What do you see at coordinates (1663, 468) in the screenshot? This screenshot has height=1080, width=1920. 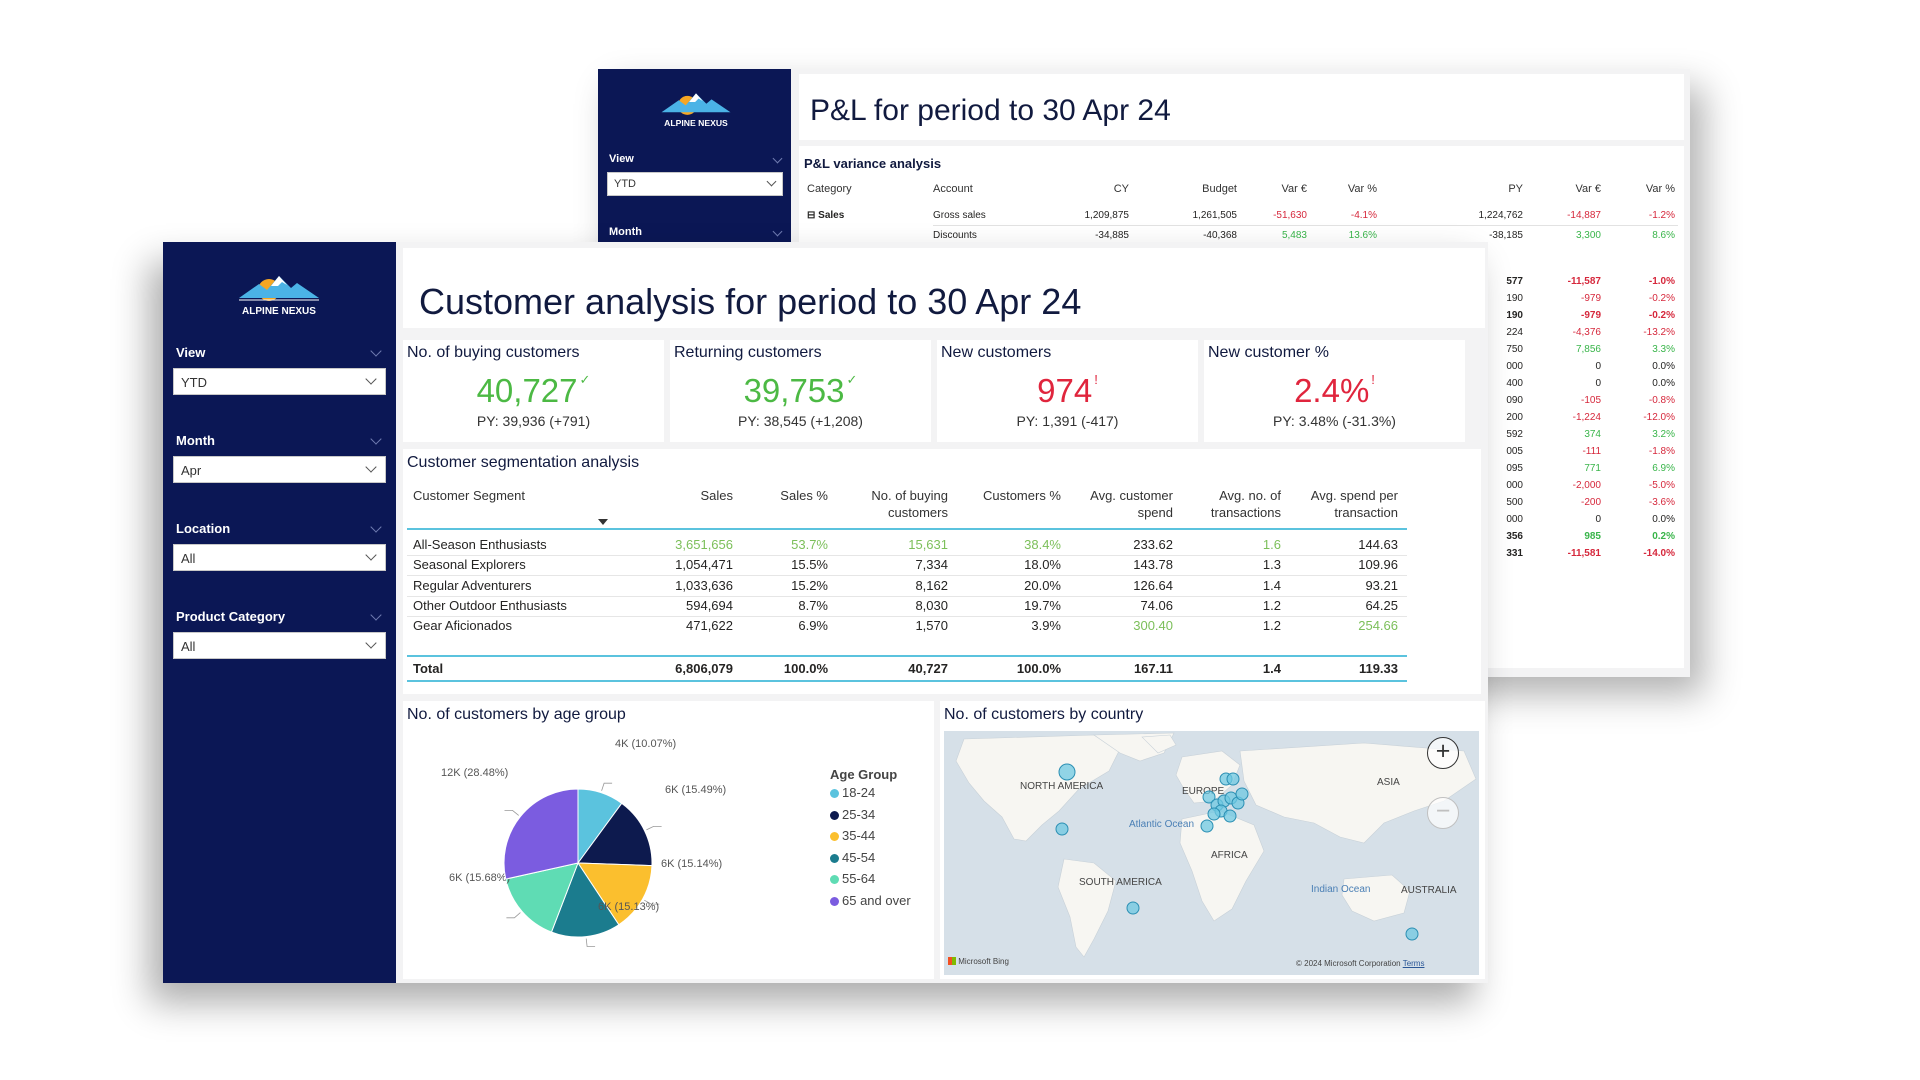 I see `pnl-value: 6.9%` at bounding box center [1663, 468].